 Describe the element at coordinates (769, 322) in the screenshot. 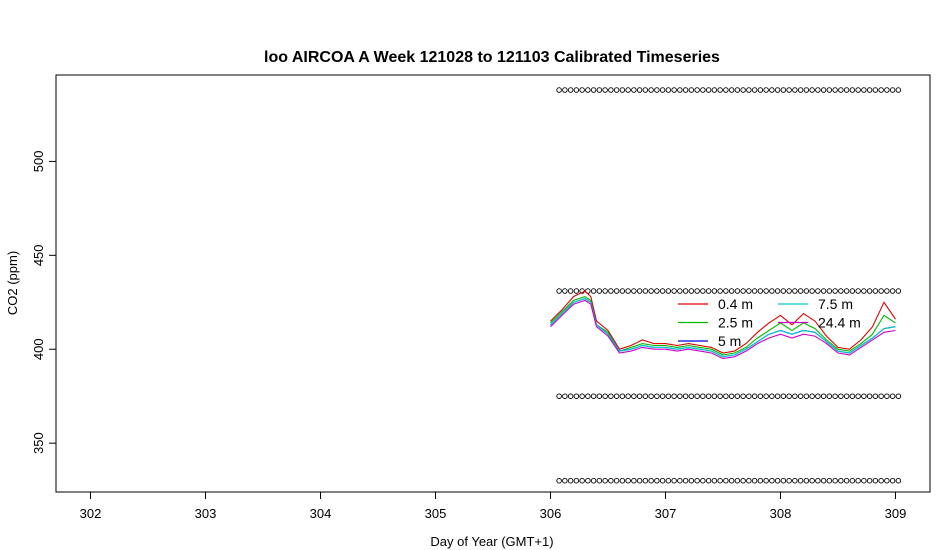

I see `legend: 0.4 m 2.5 m 5 m 7.5 m 24.4 m` at that location.